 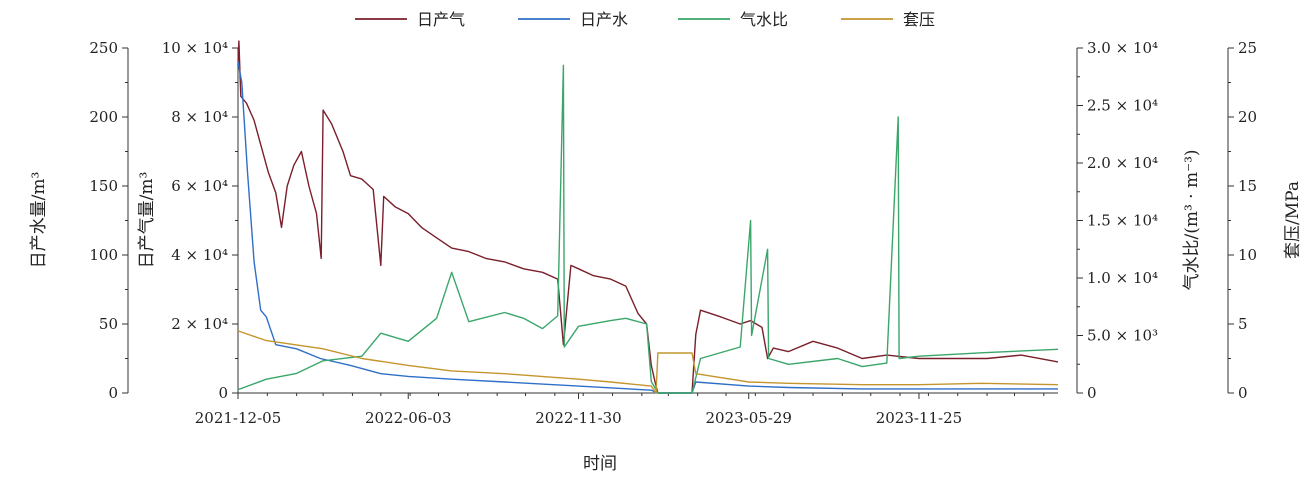 What do you see at coordinates (103, 255) in the screenshot?
I see `water-tick-label: 100` at bounding box center [103, 255].